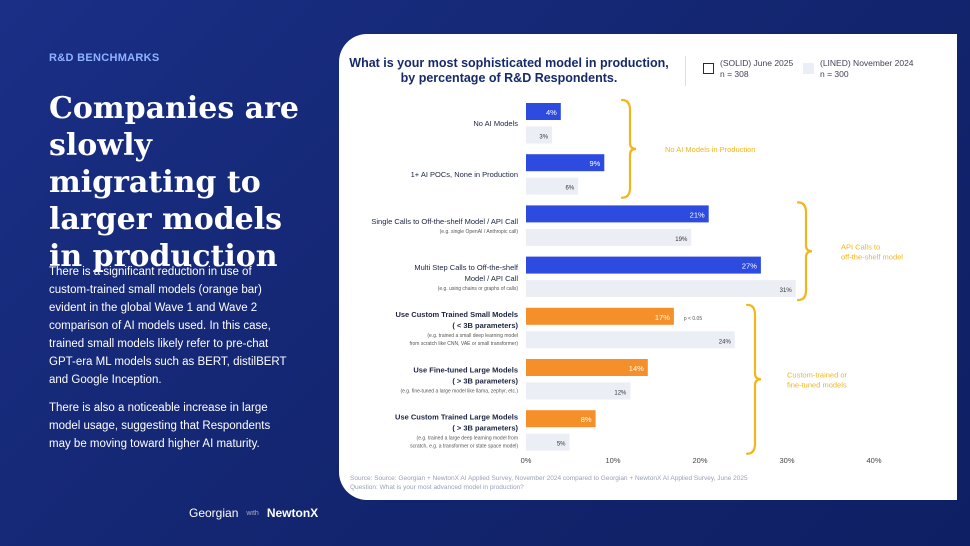 The width and height of the screenshot is (970, 546). Describe the element at coordinates (867, 63) in the screenshot. I see `legend-label-lined: (LINED) November 2024` at that location.